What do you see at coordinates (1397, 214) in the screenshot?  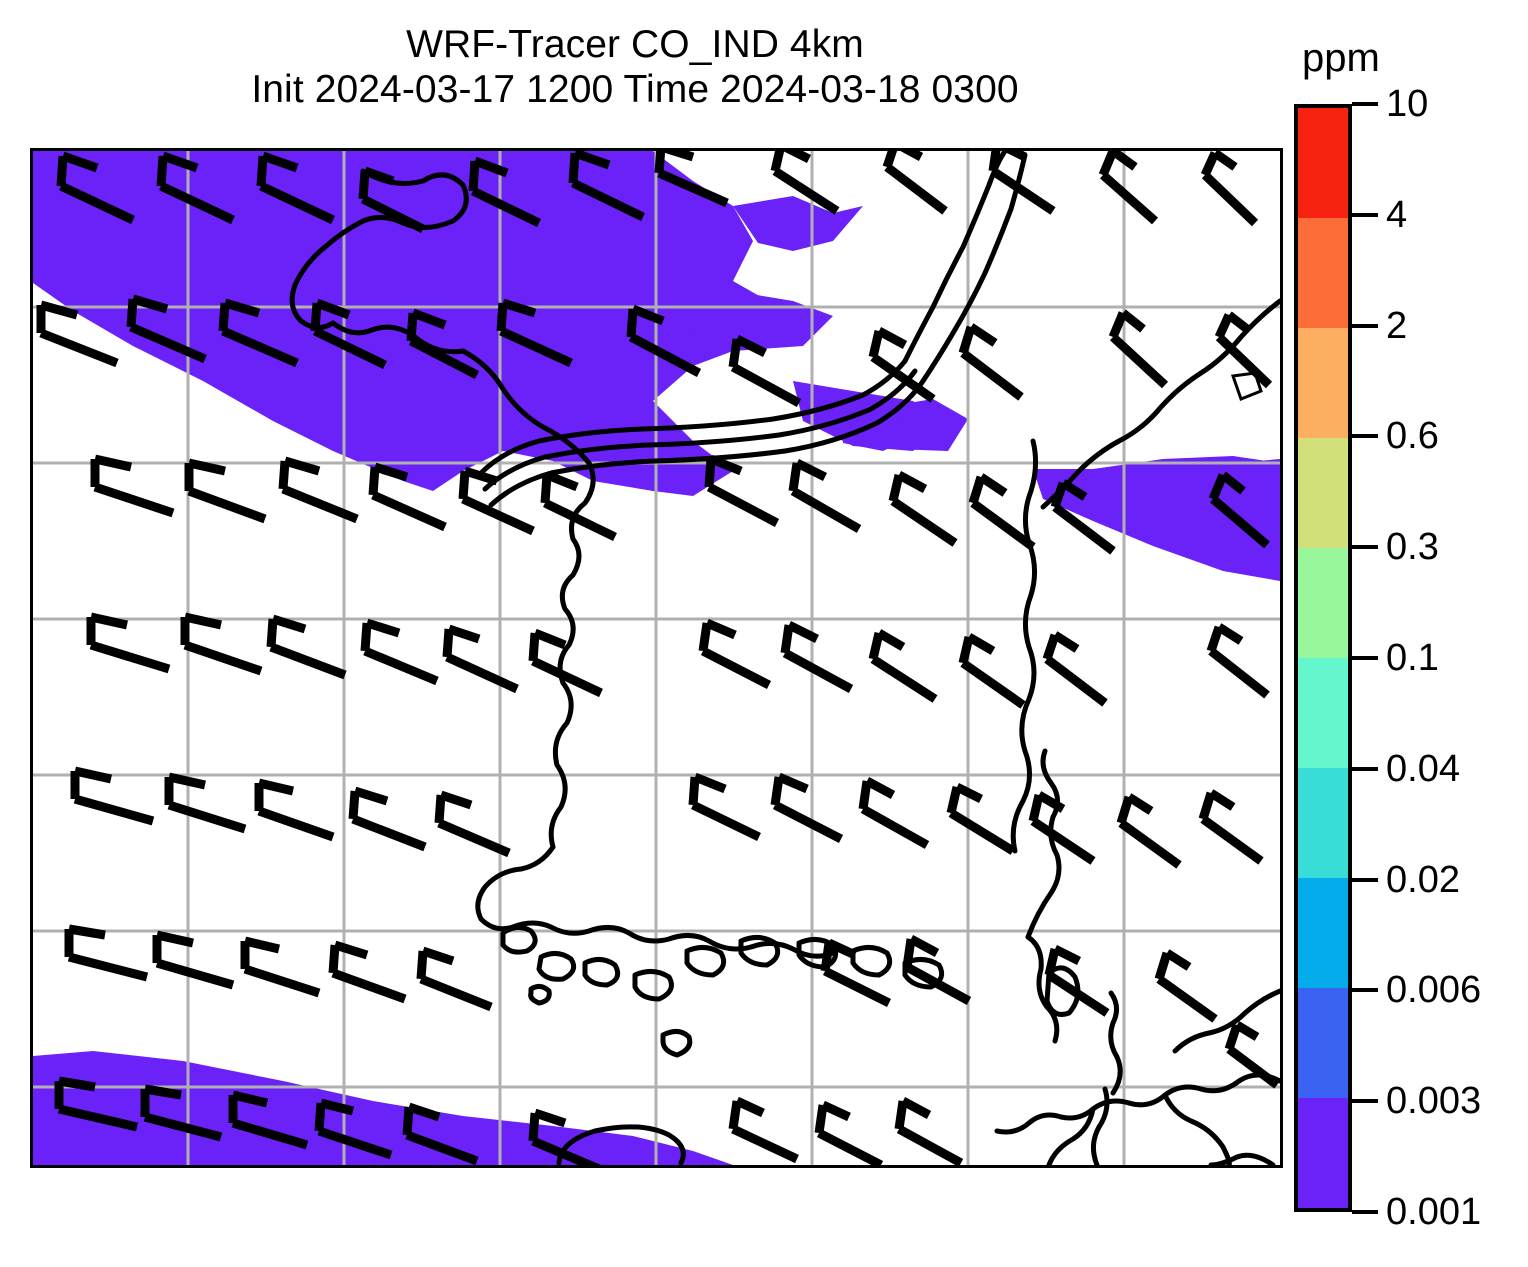 I see `colorbar-tick-label-9: 4` at bounding box center [1397, 214].